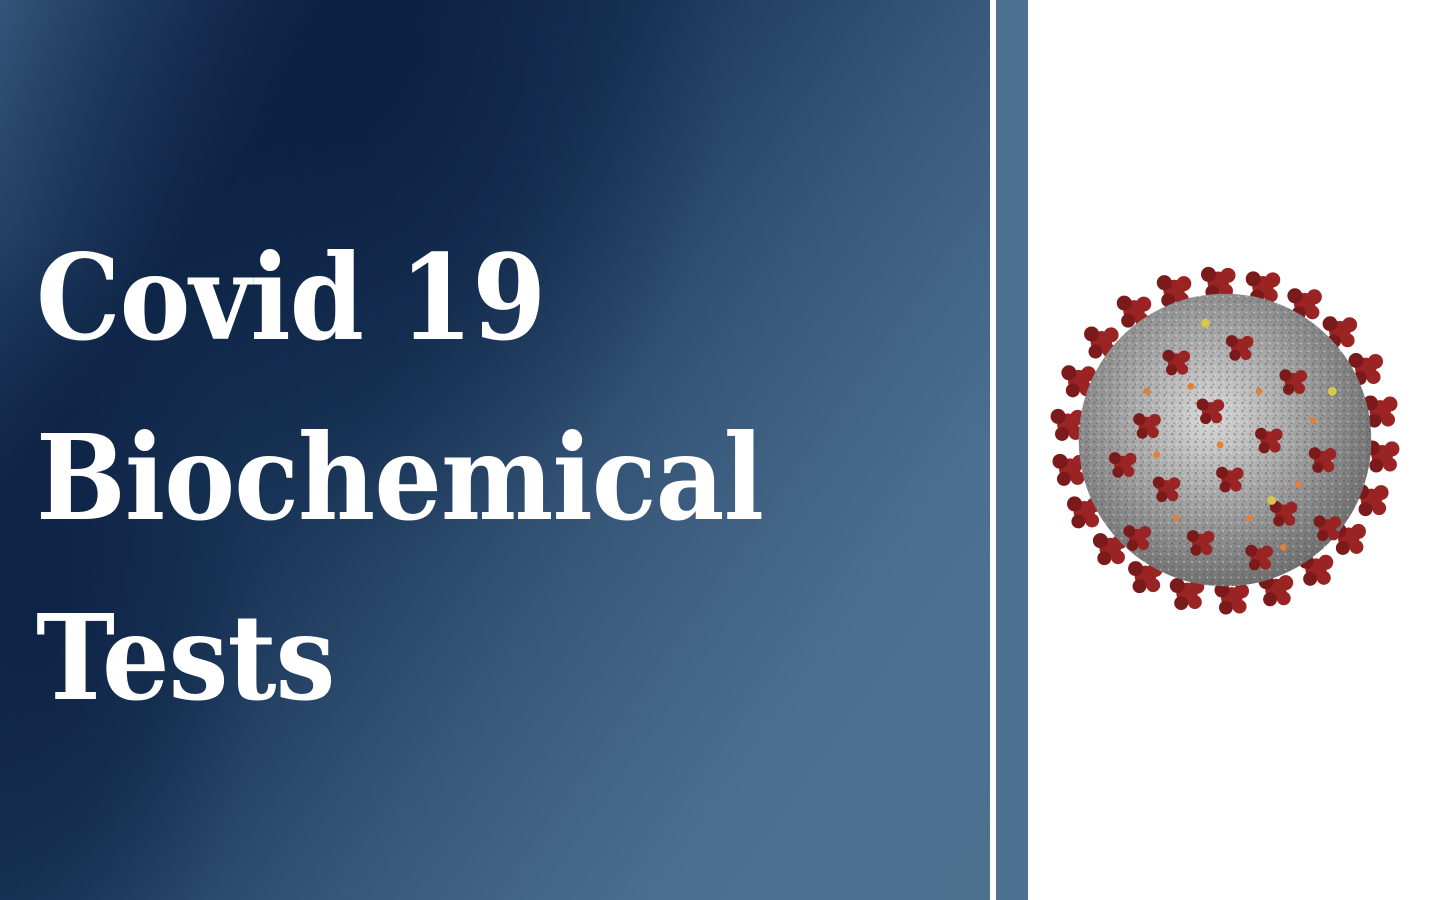 This screenshot has width=1440, height=900. Describe the element at coordinates (993, 450) in the screenshot. I see `divider-gap` at that location.